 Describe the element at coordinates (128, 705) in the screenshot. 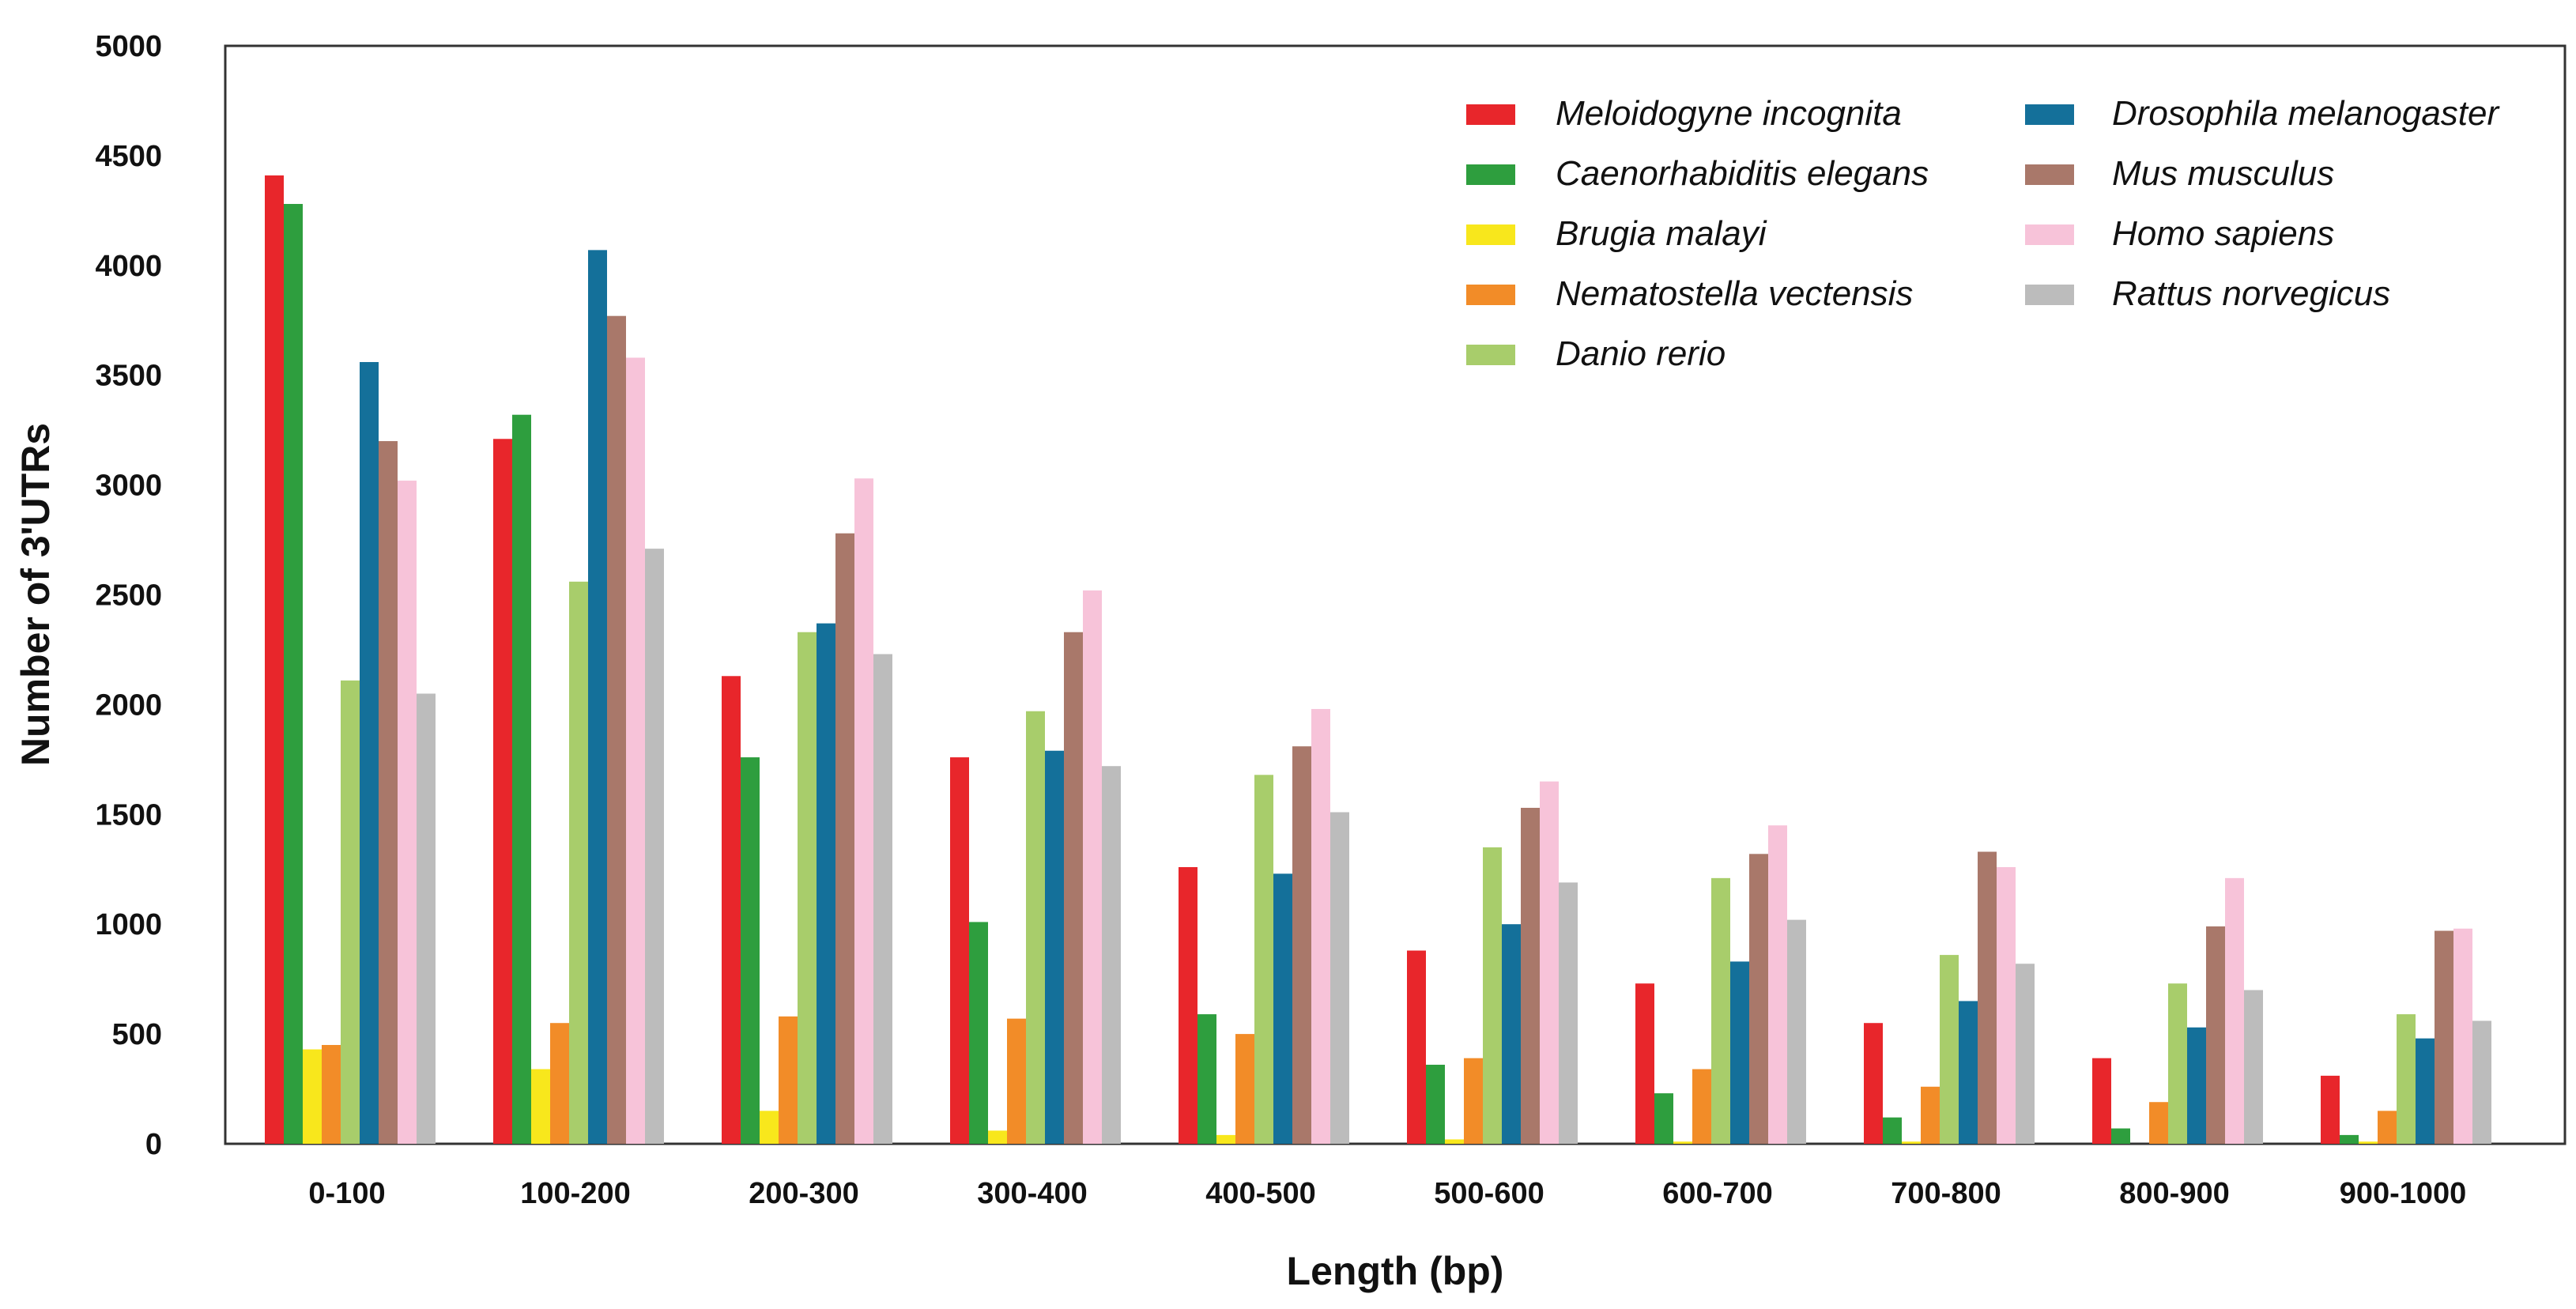

I see `y-tick-label: 2000` at that location.